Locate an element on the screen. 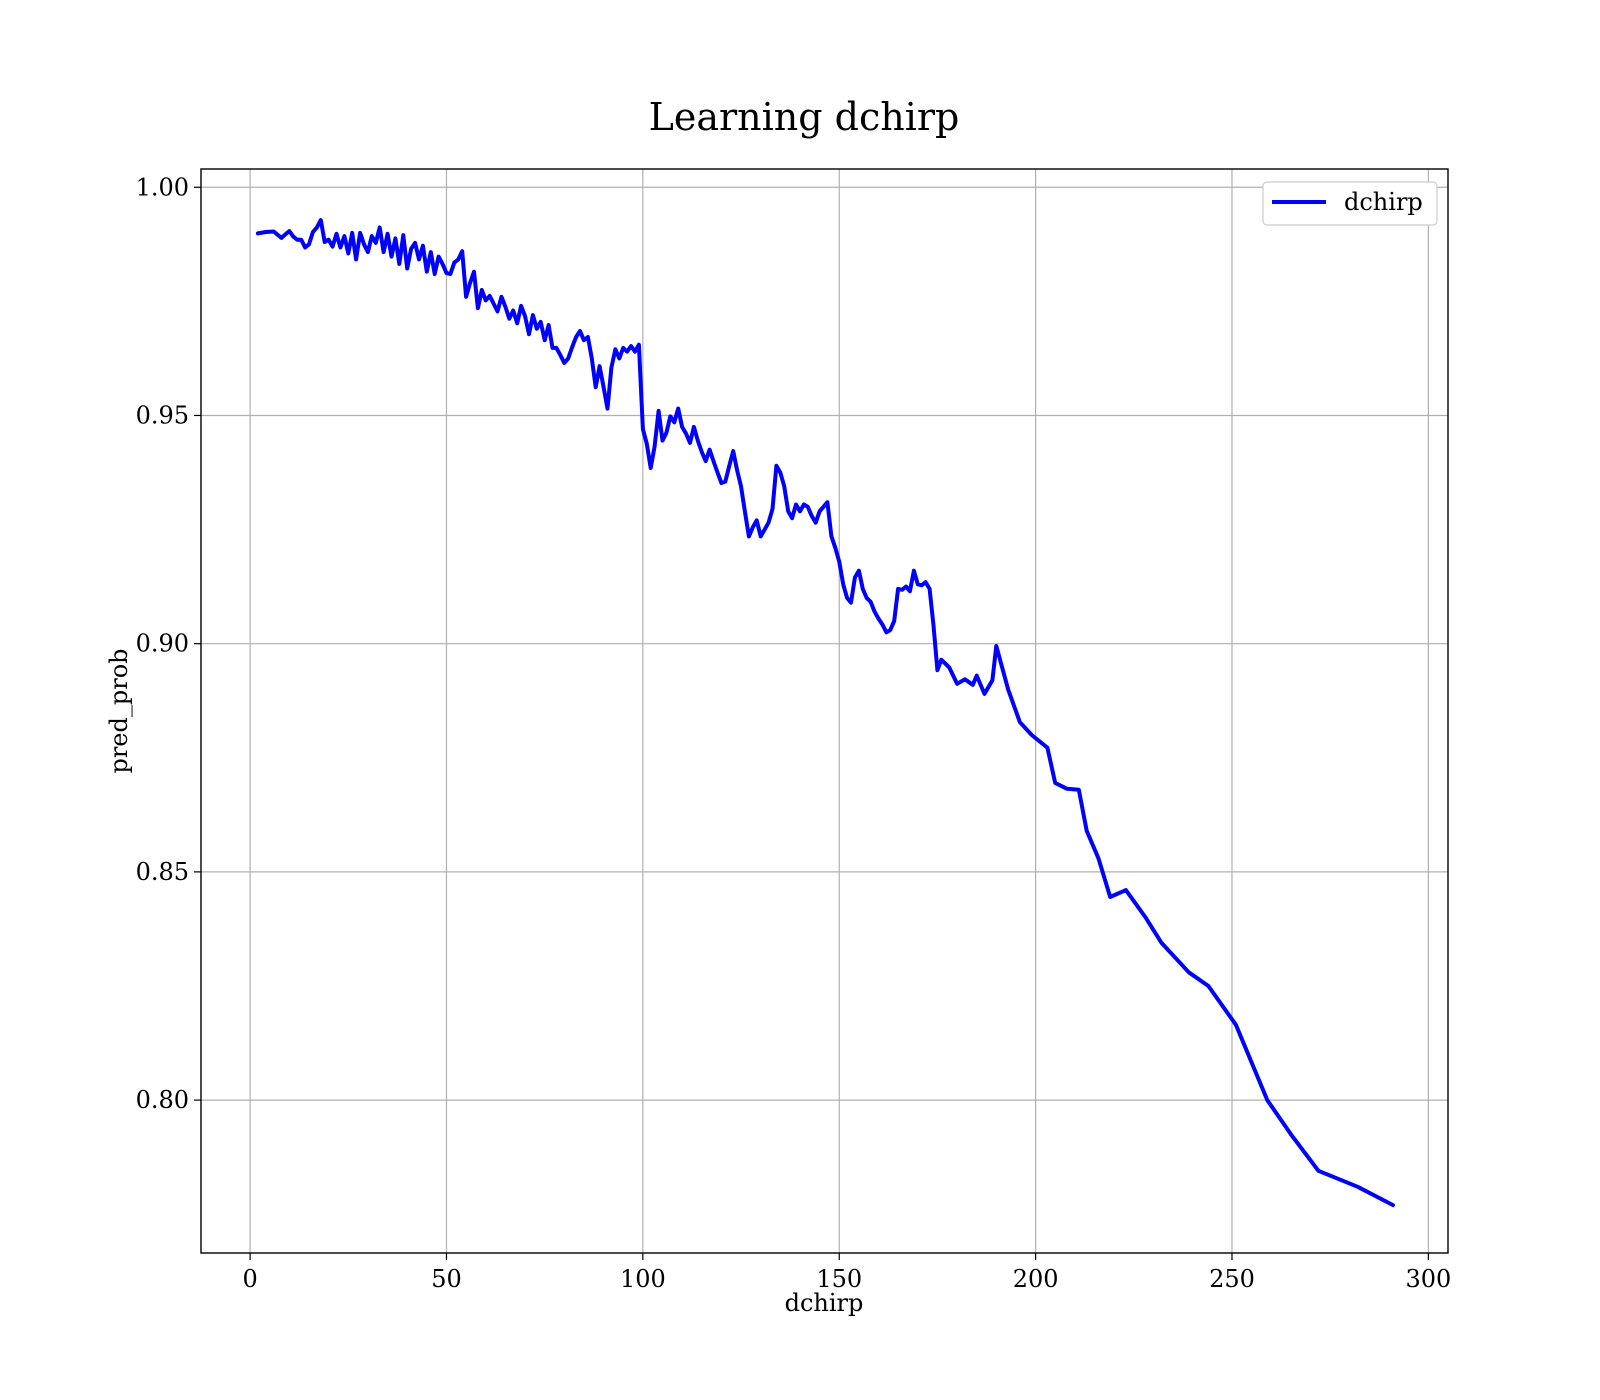  y-axis-label: pred_prob is located at coordinates (119, 710).